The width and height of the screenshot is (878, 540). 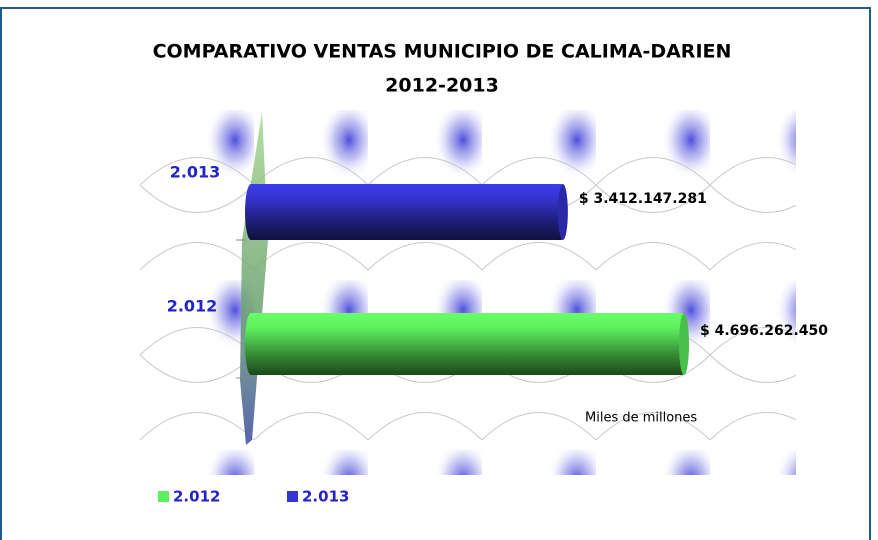 What do you see at coordinates (192, 306) in the screenshot?
I see `category-label: 2.012` at bounding box center [192, 306].